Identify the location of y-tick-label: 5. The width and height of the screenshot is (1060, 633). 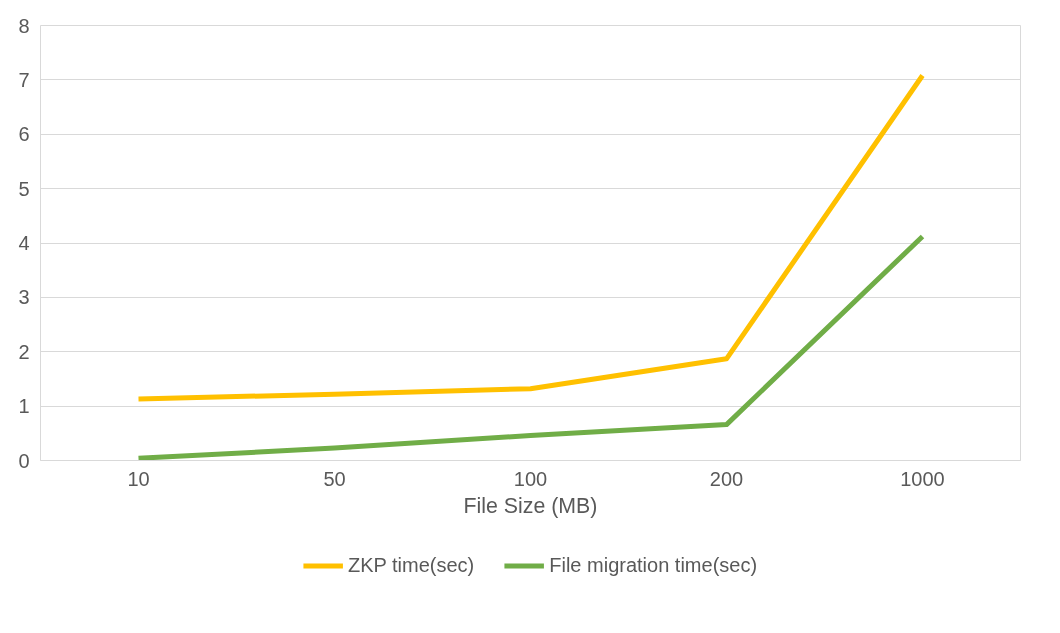
(24, 188).